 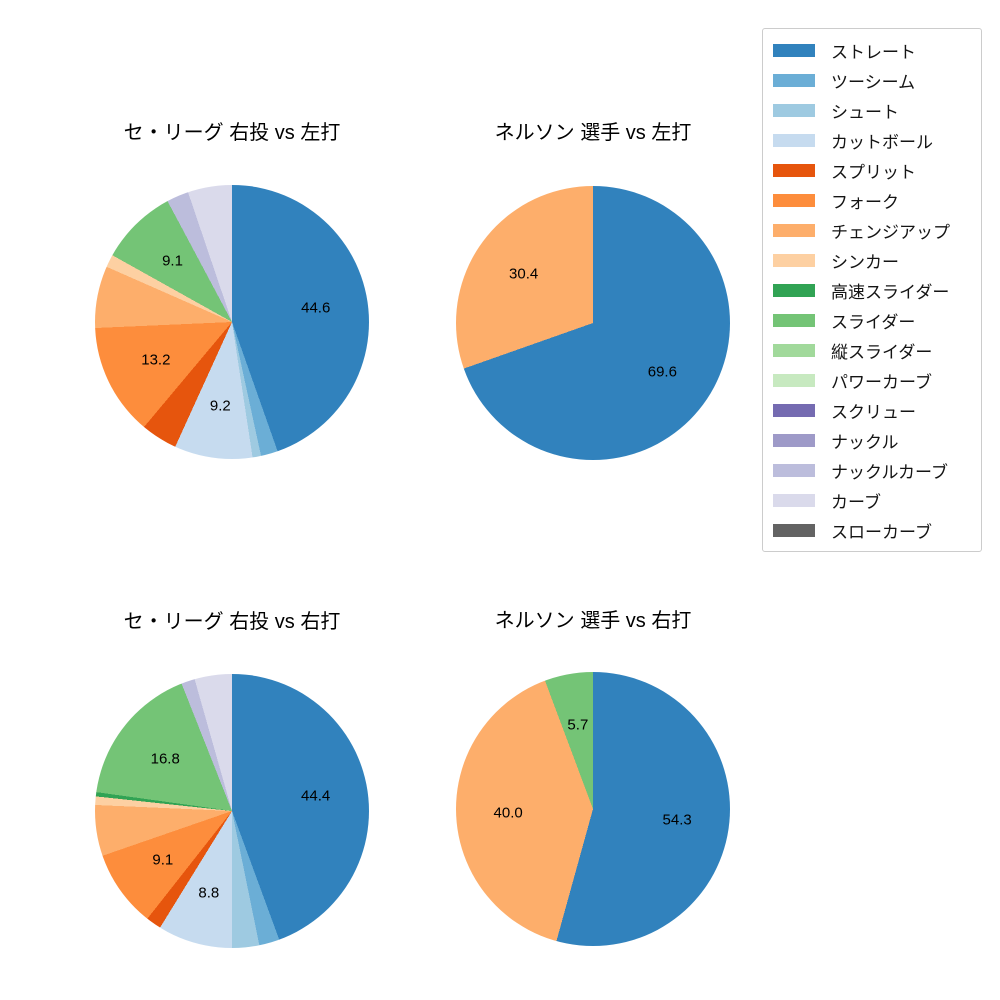 I want to click on pie-nelson-vs-rhb: 54.3 40.0 5.7, so click(x=593, y=809).